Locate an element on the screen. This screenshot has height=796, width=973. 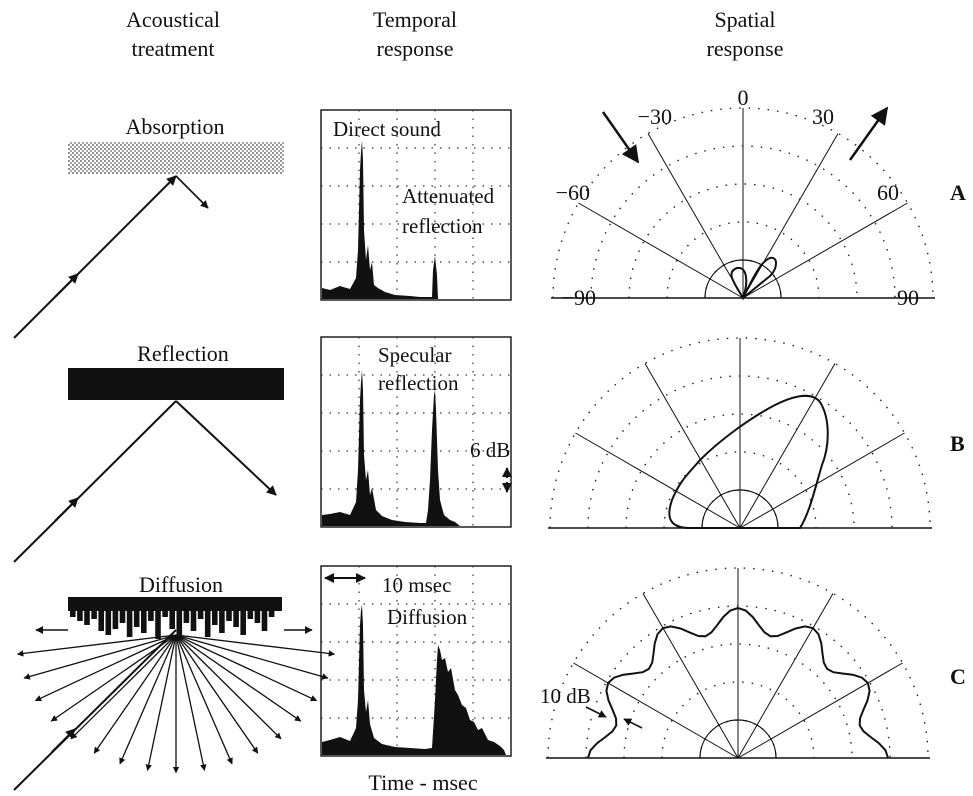
angle-label-neg30: −30 is located at coordinates (655, 116).